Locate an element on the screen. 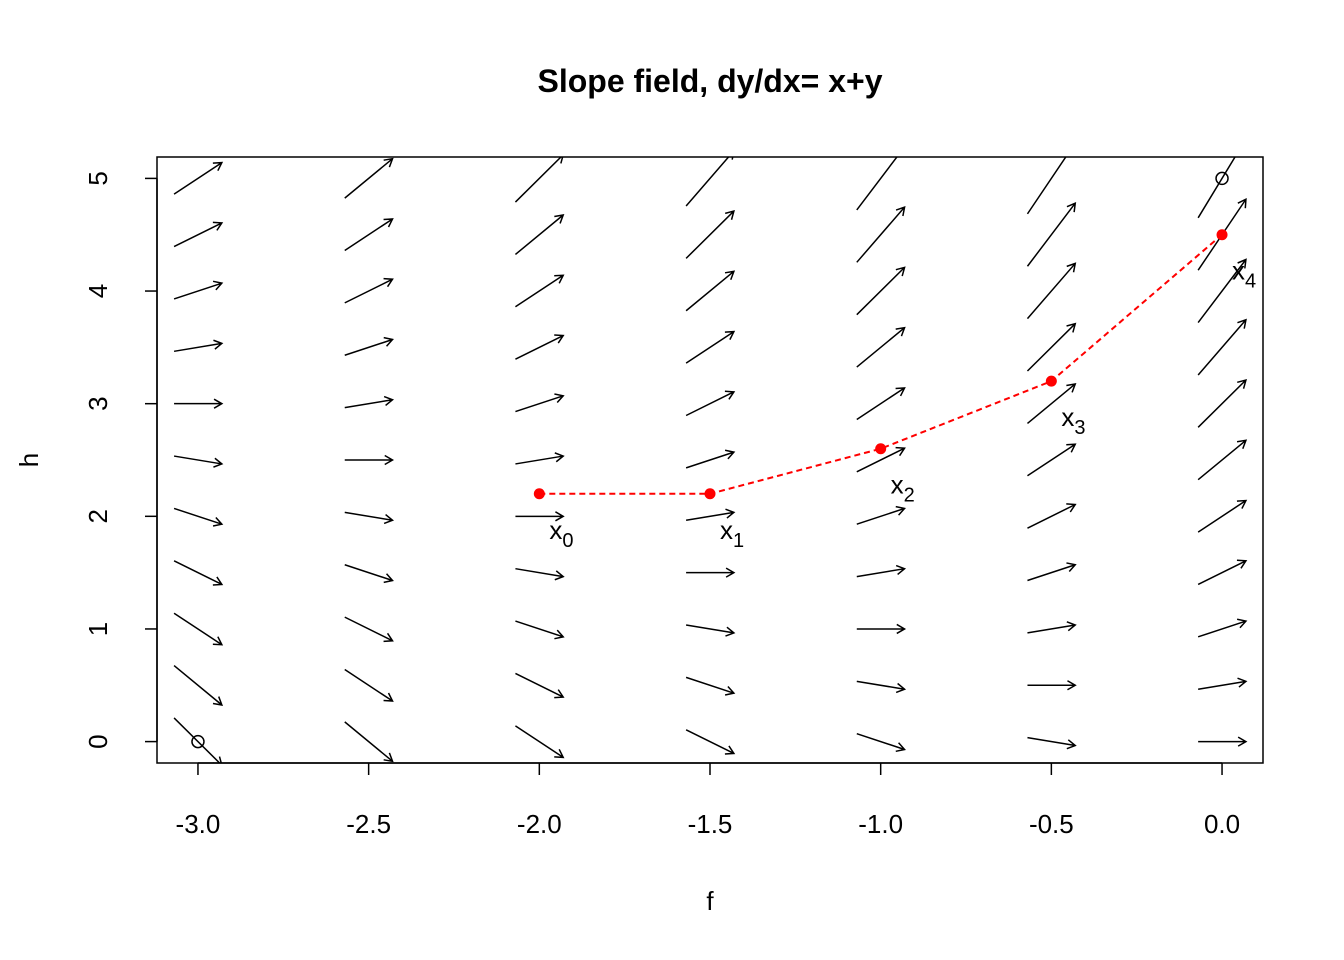 The height and width of the screenshot is (960, 1344). x-tick-label: 0.0 is located at coordinates (1222, 824).